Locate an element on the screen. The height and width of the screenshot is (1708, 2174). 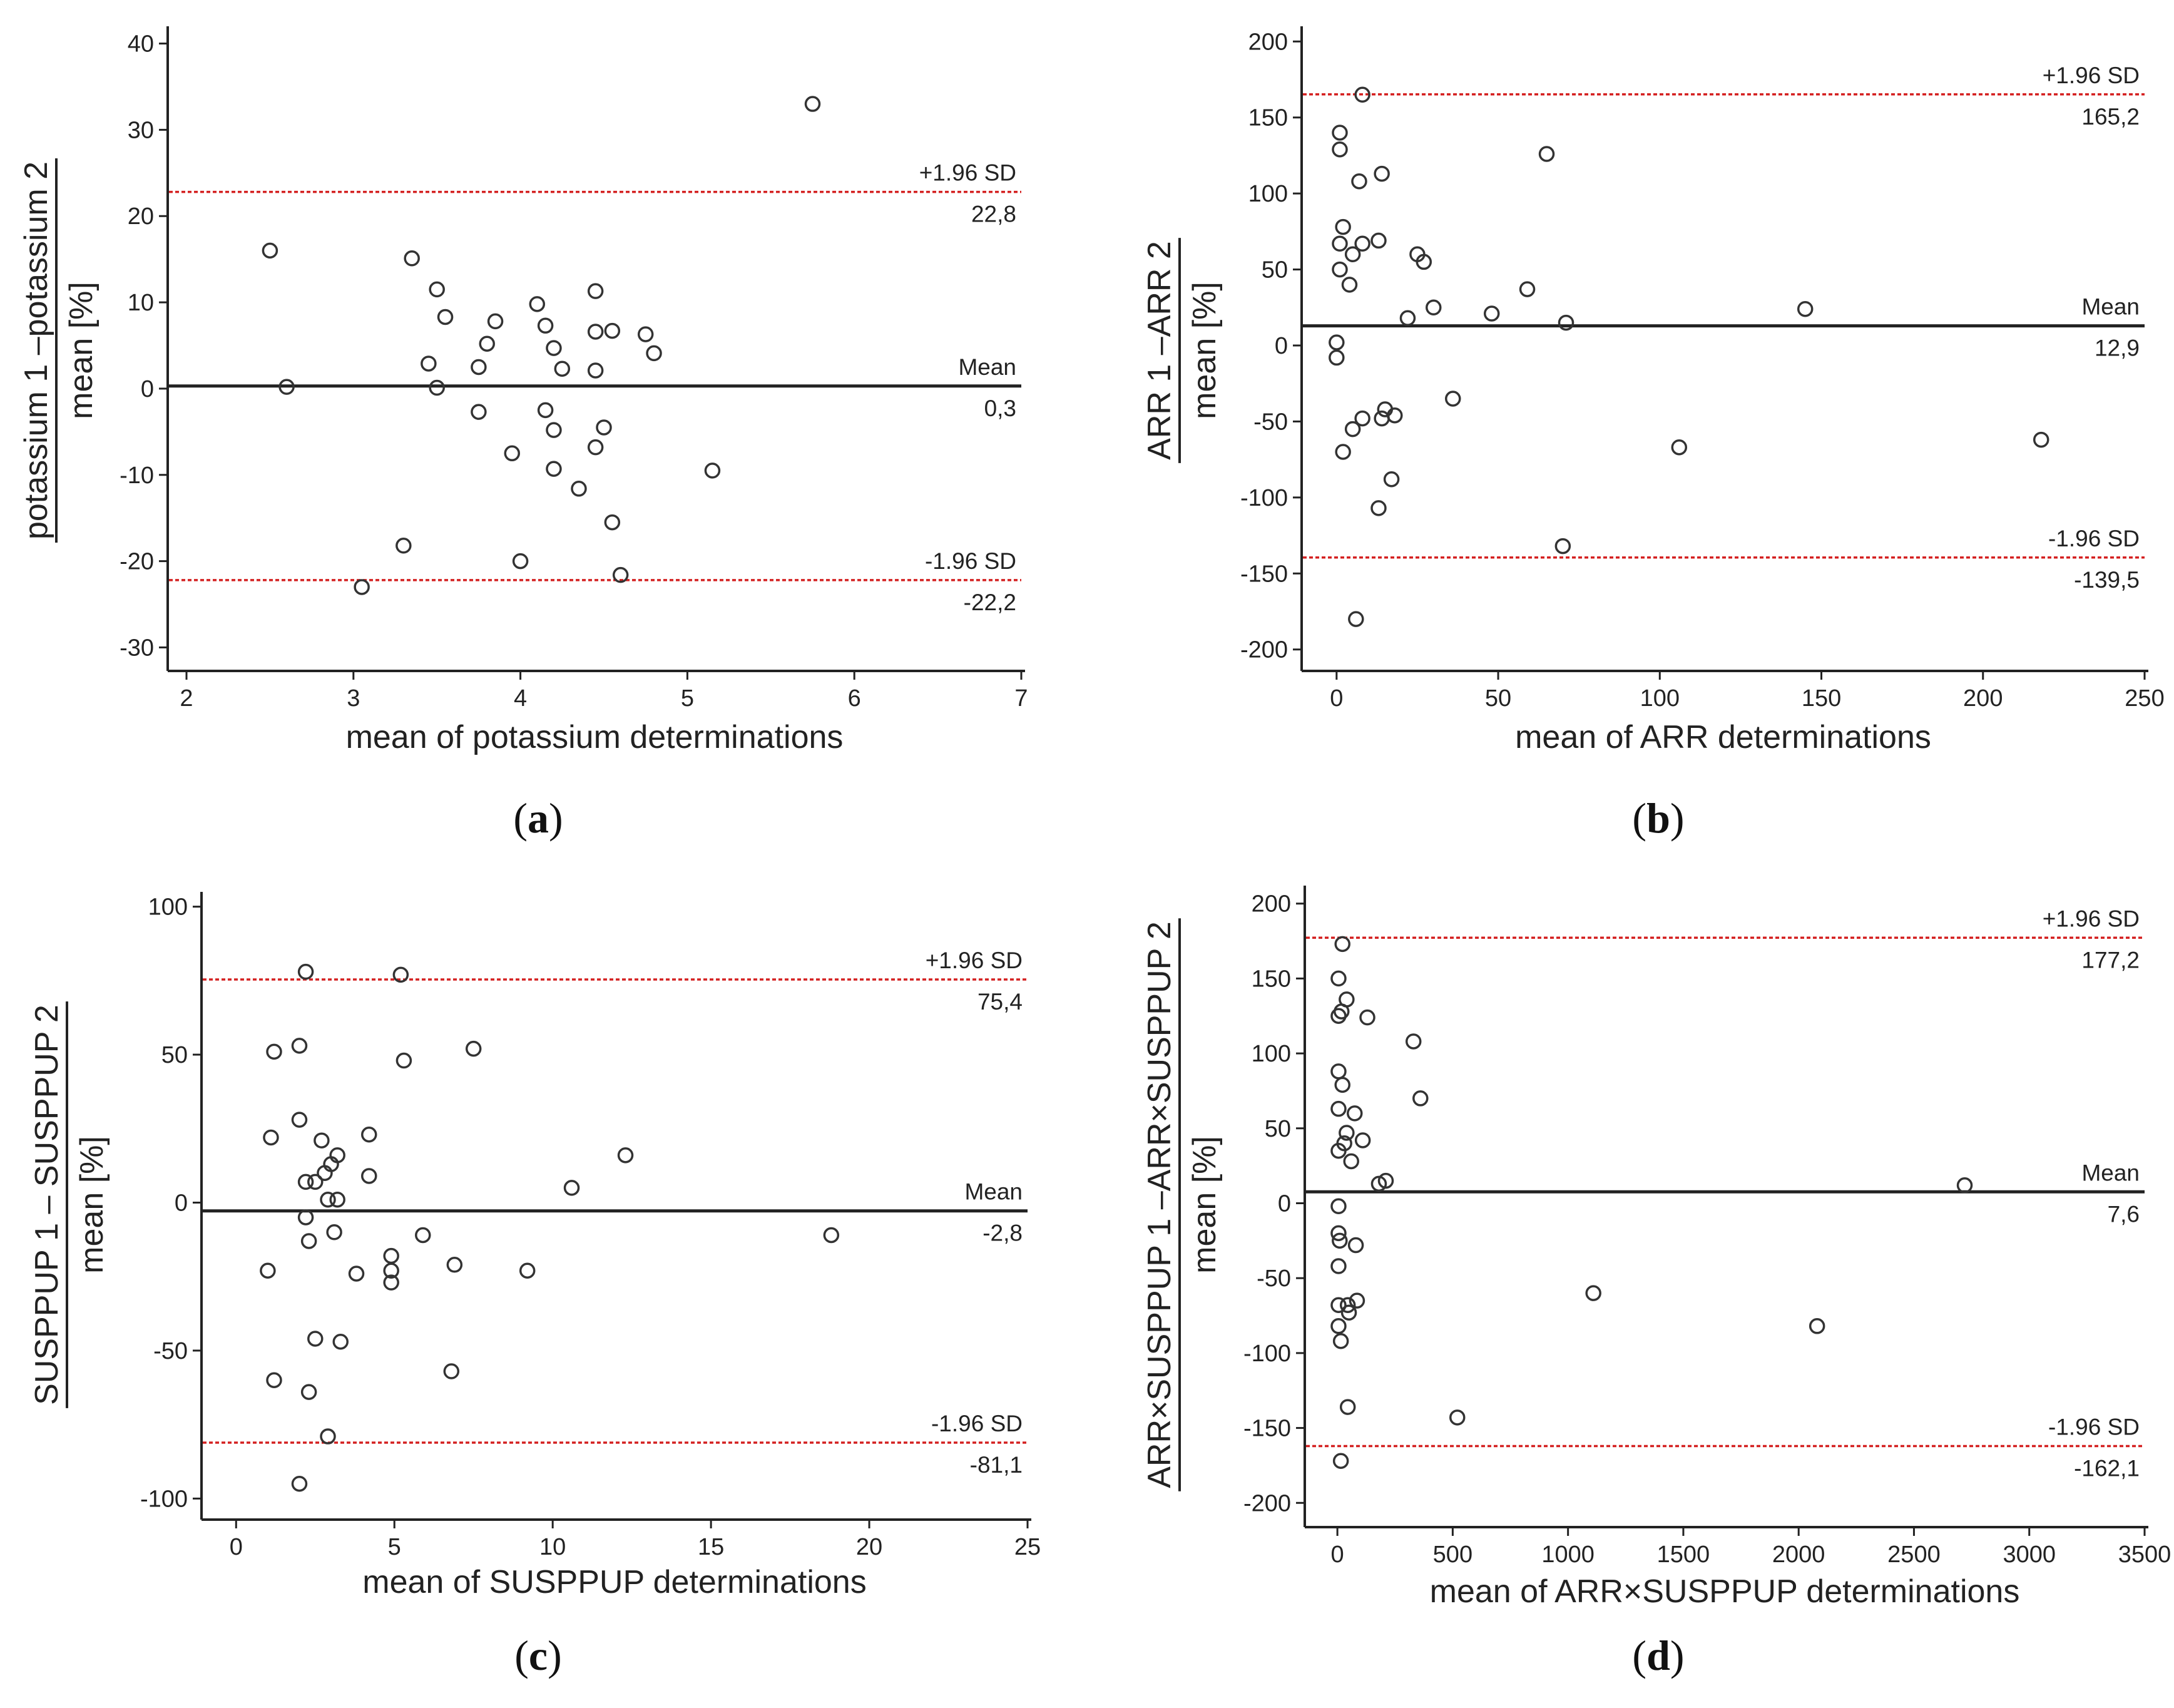
upper-limit-value-label: 177,2 is located at coordinates (2110, 960).